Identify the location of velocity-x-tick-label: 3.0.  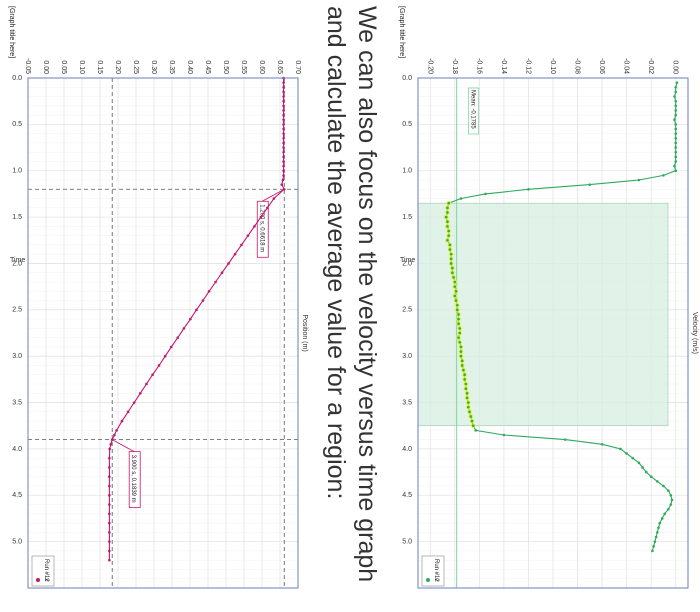
(407, 356).